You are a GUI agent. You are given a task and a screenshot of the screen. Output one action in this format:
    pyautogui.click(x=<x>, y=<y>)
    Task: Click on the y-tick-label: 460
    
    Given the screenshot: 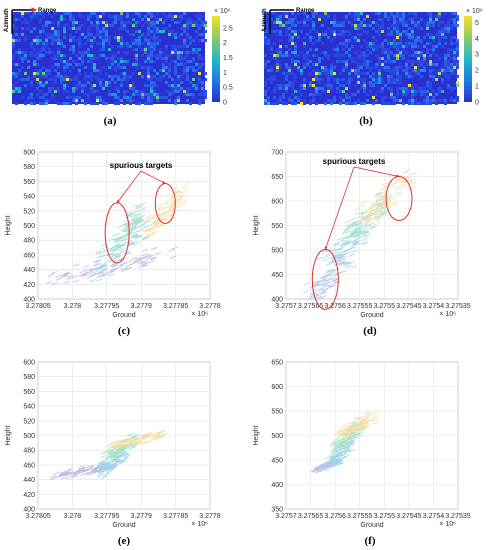 What is the action you would take?
    pyautogui.click(x=29, y=465)
    